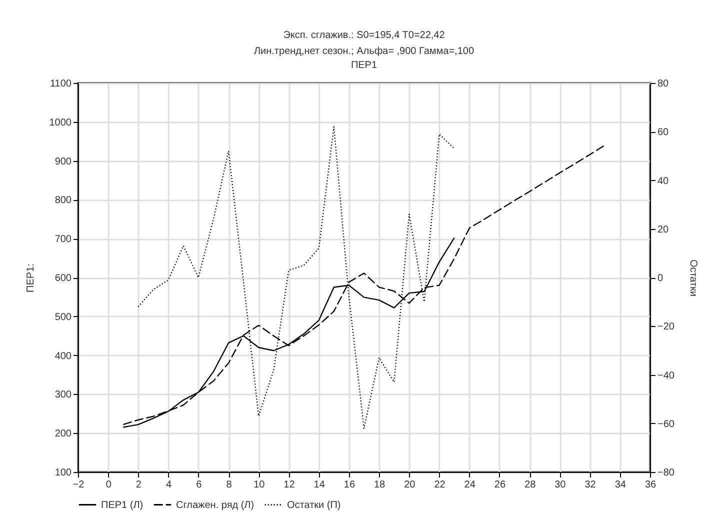 This screenshot has width=703, height=523. I want to click on y-tick-label: 200, so click(63, 434).